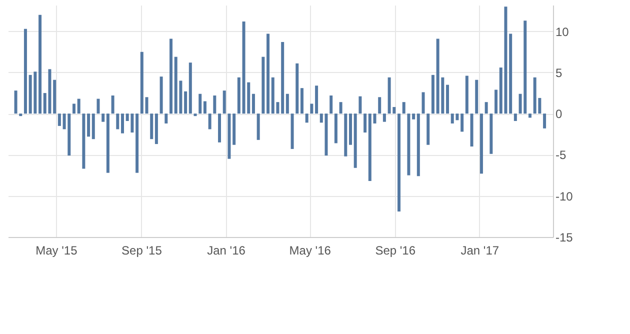  Describe the element at coordinates (565, 196) in the screenshot. I see `y-tick-label: -10` at that location.